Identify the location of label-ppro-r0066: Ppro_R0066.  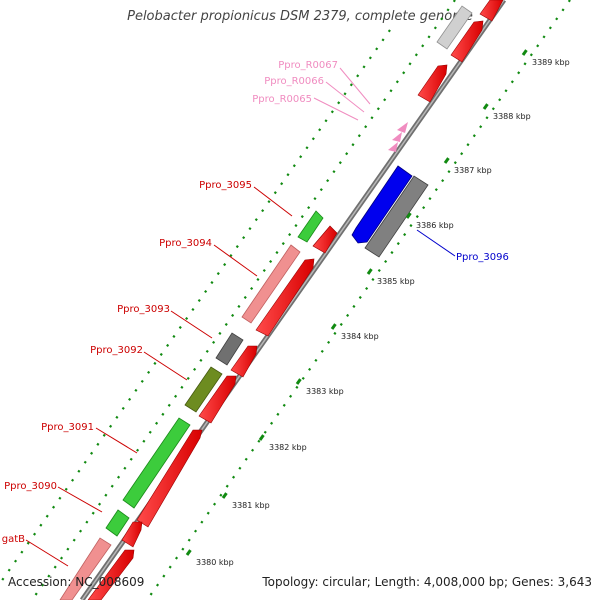
(294, 81).